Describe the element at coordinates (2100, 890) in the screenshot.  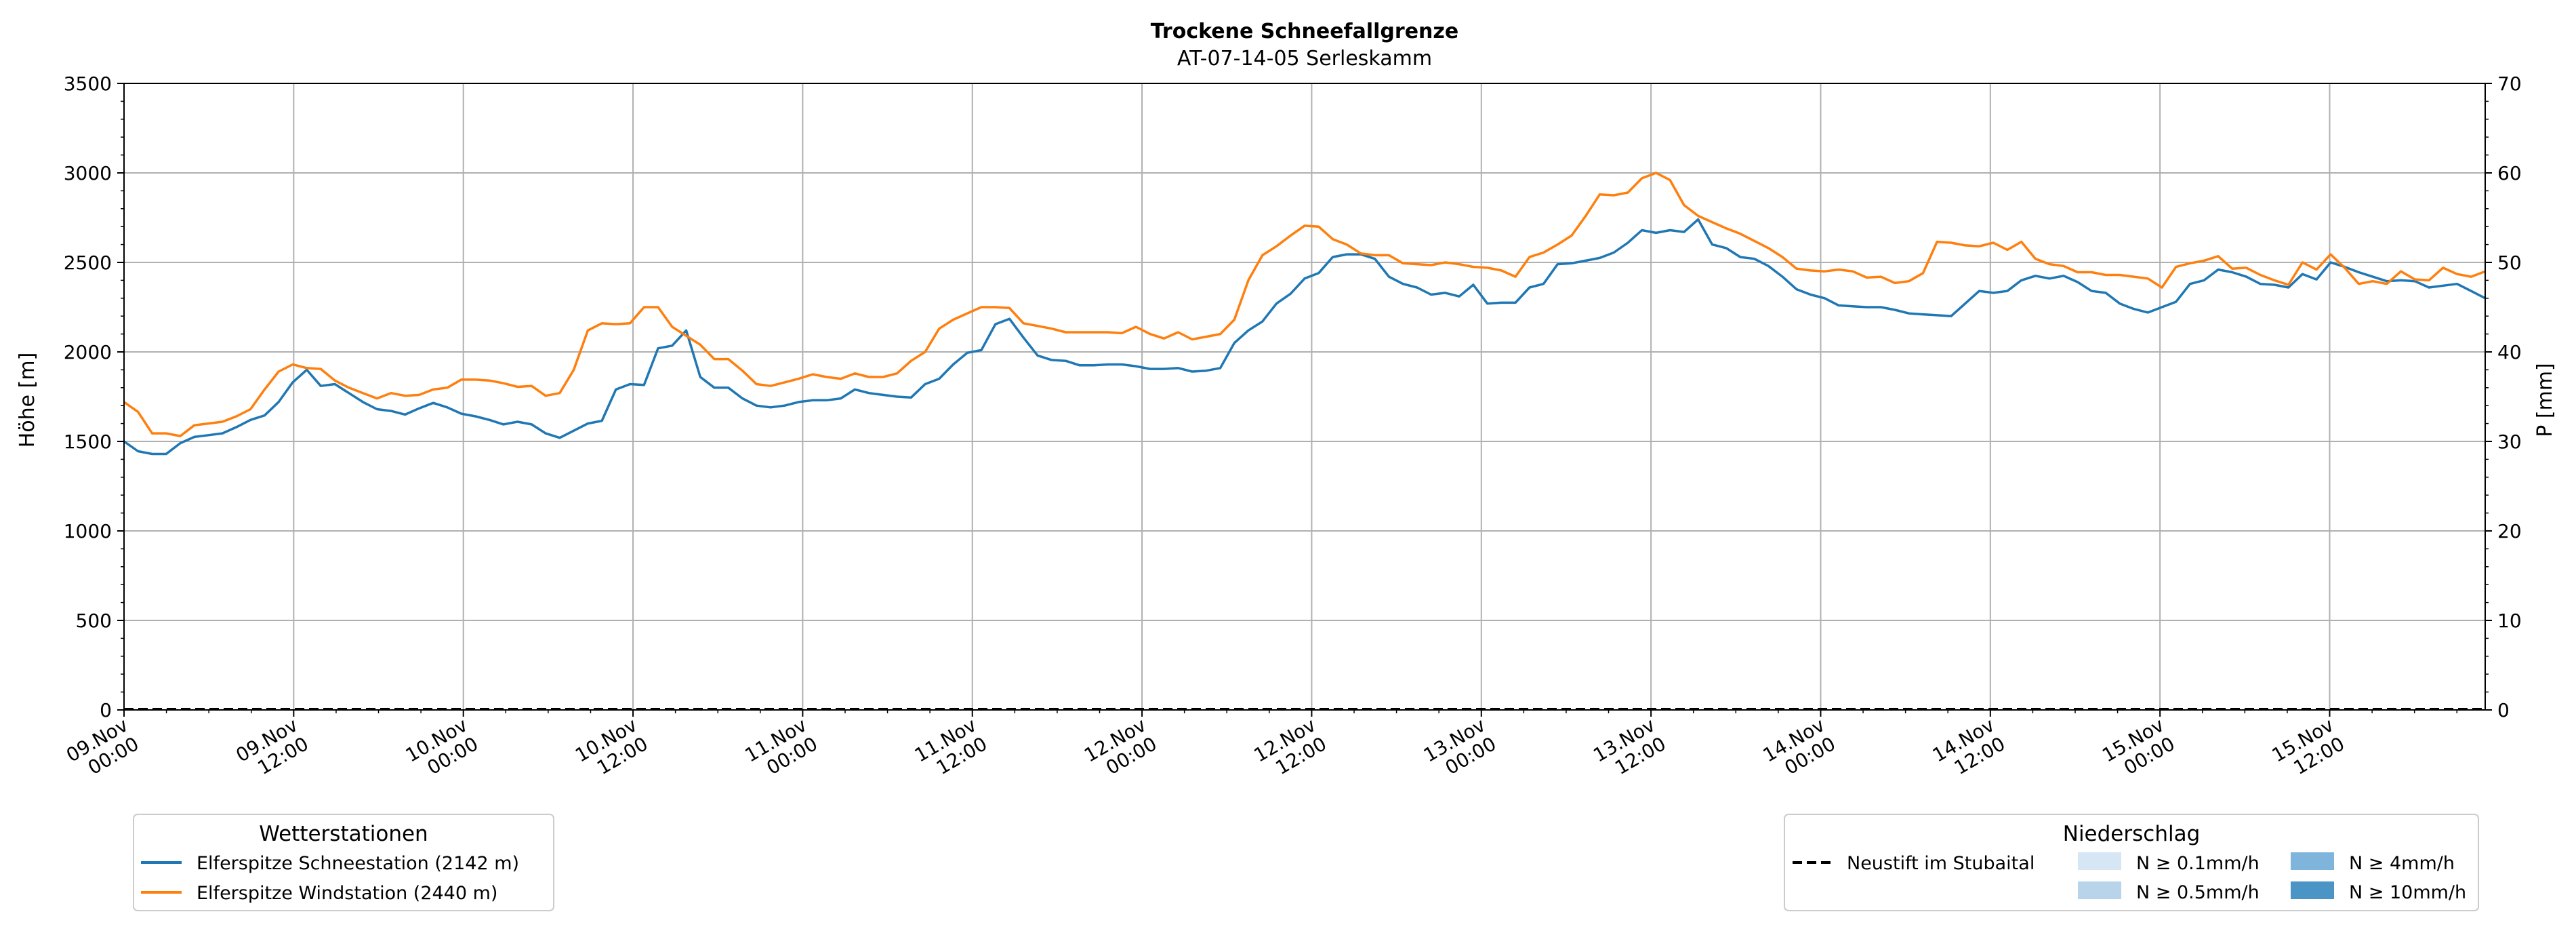
I see `legend-level-1-swatch` at that location.